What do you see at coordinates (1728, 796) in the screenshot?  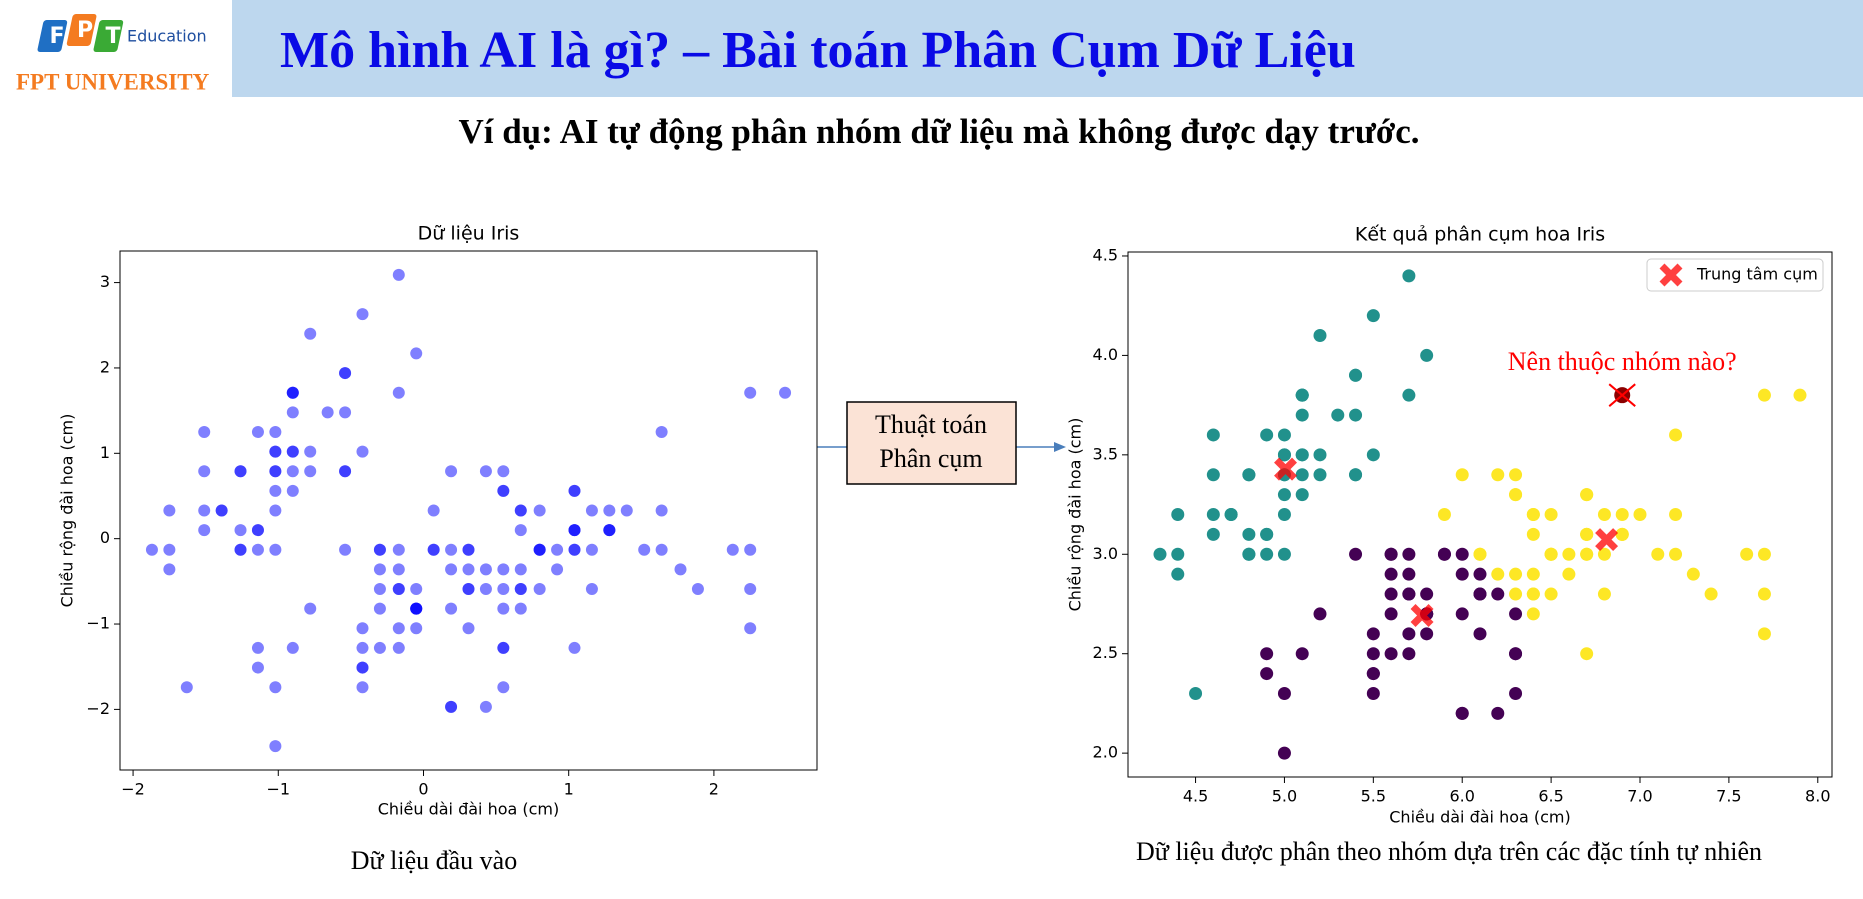 I see `x-tick-label: 7.5` at bounding box center [1728, 796].